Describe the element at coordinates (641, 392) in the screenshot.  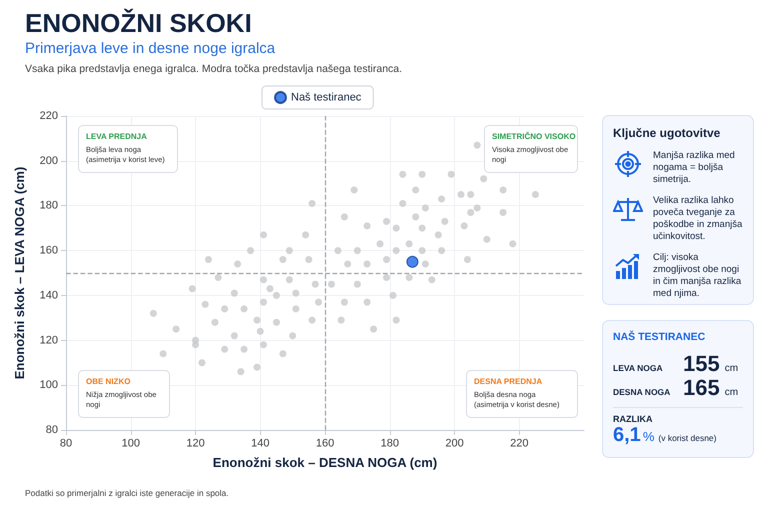
I see `text: DESNA NOGA` at that location.